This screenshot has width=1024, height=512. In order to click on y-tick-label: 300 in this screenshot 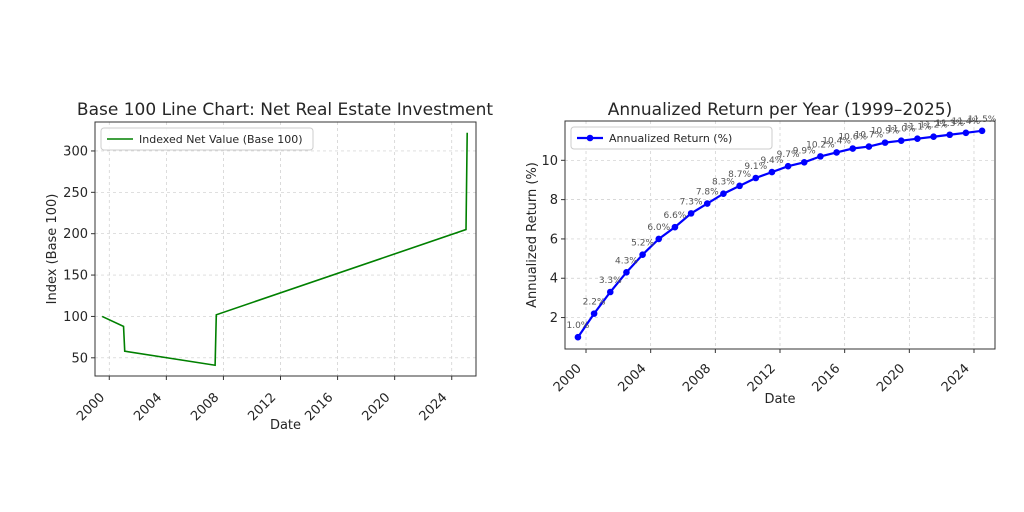, I will do `click(75, 151)`.